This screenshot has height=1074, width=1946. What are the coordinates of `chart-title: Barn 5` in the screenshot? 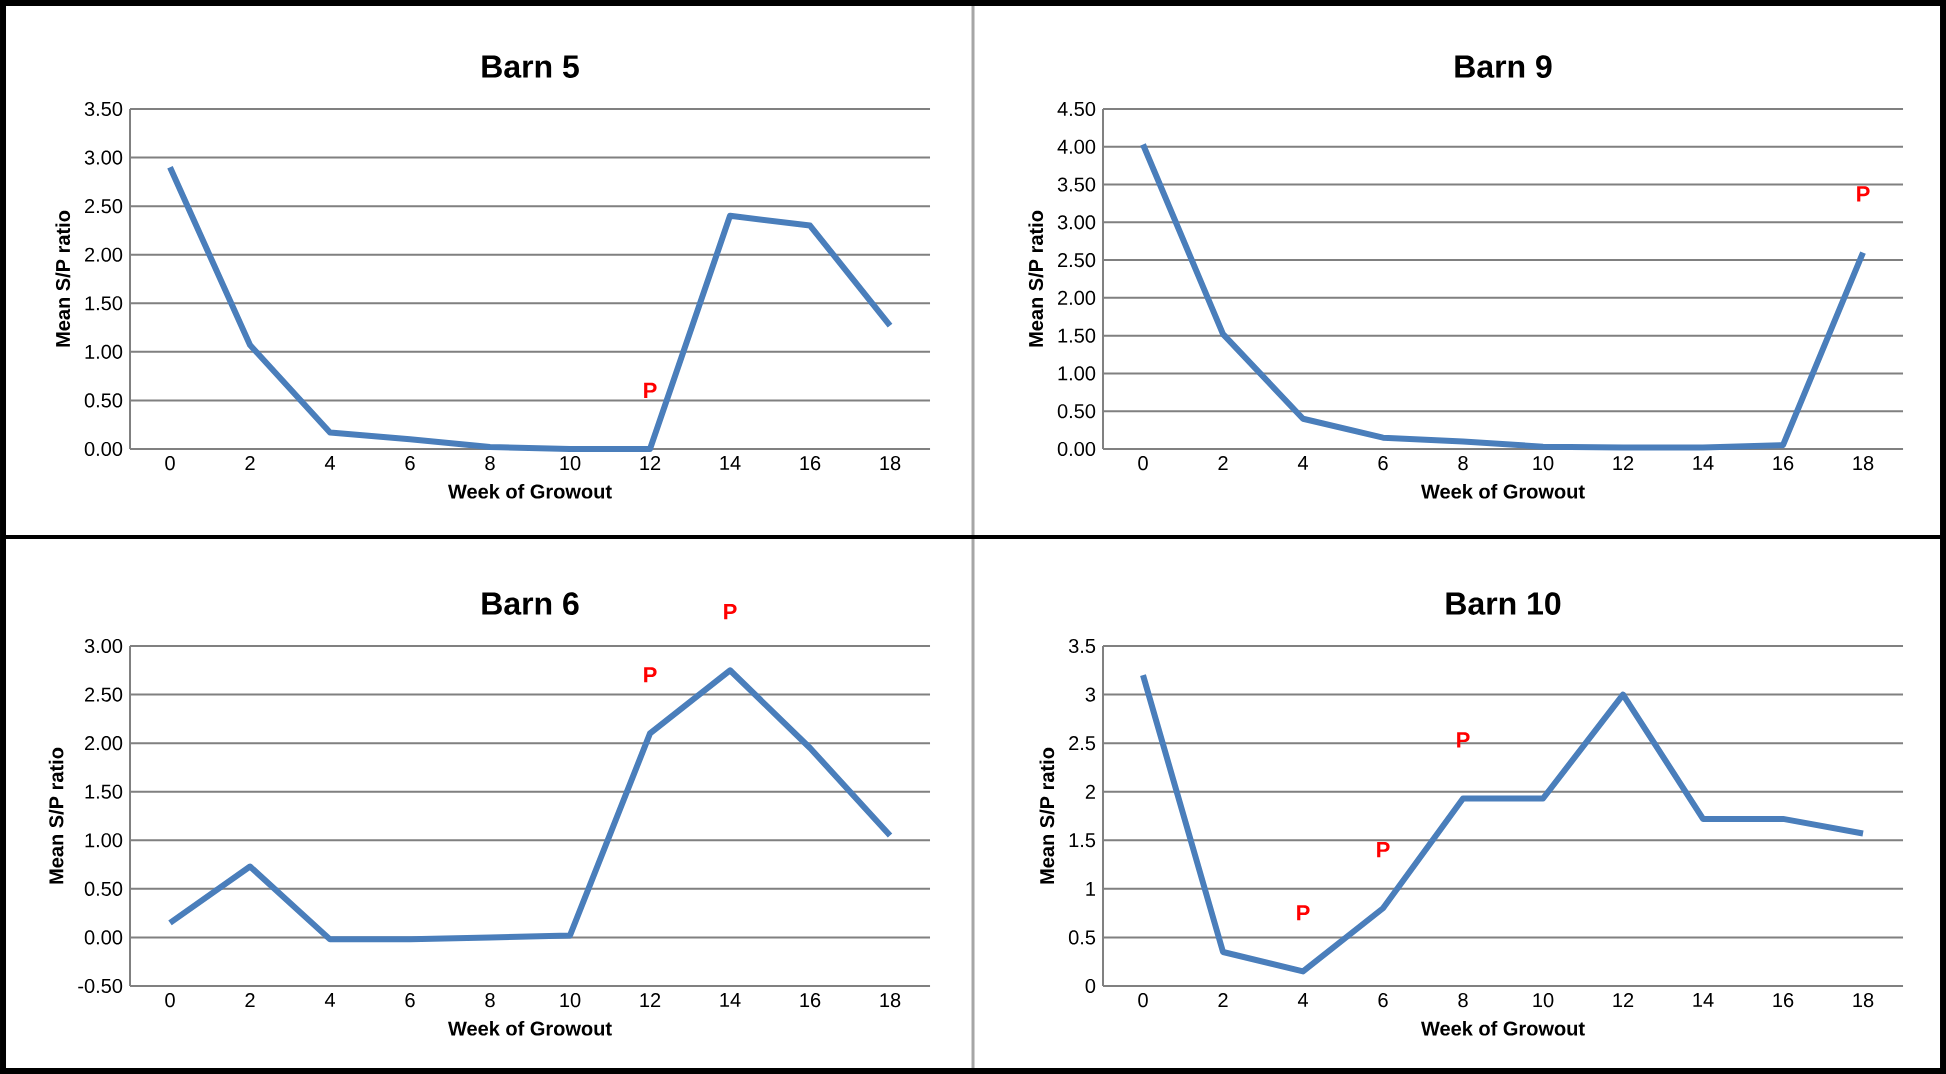 It's located at (530, 66).